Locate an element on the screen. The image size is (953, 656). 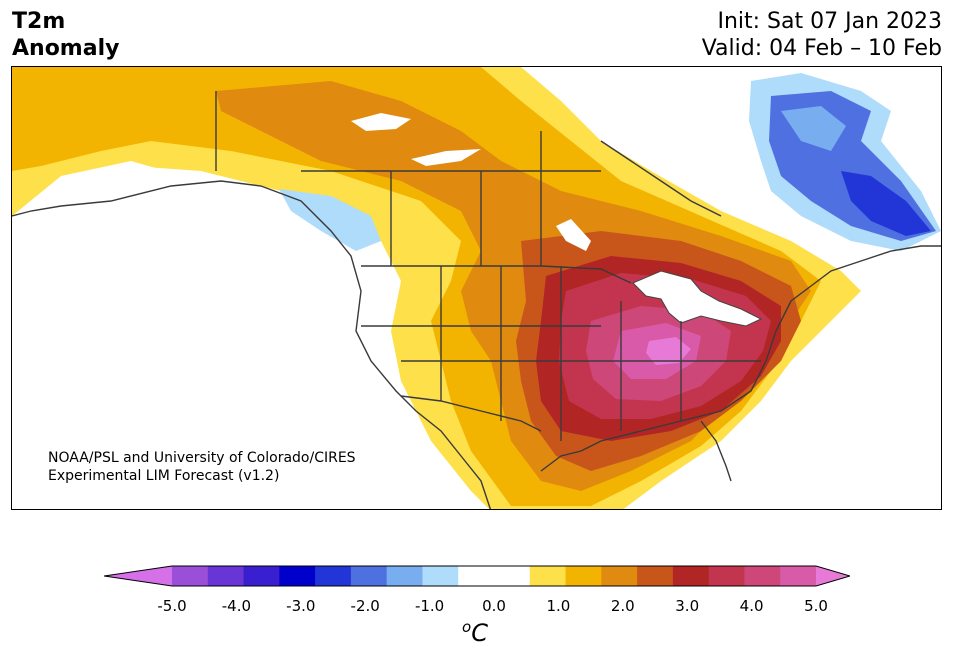
great-lakes is located at coordinates (697, 298).